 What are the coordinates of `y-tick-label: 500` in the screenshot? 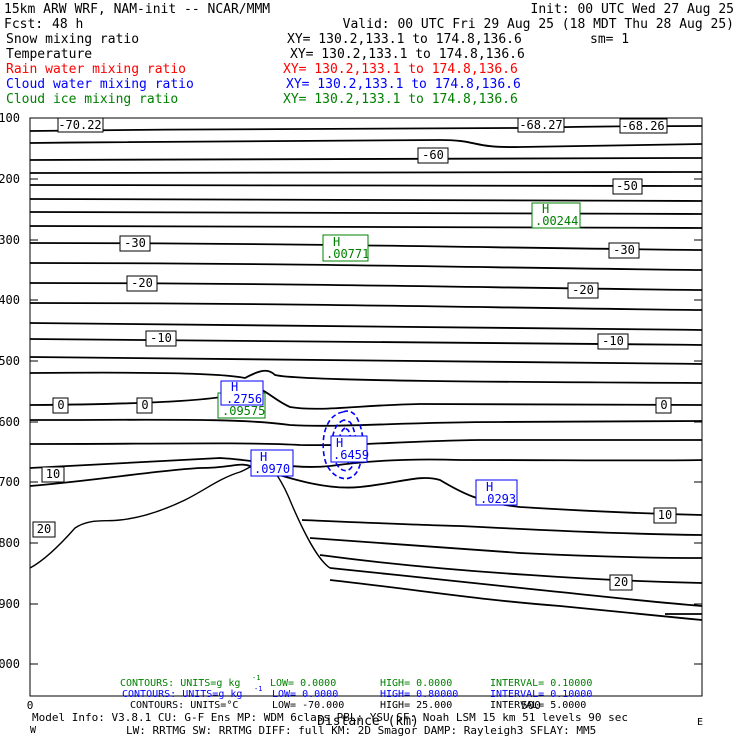 It's located at (10, 361).